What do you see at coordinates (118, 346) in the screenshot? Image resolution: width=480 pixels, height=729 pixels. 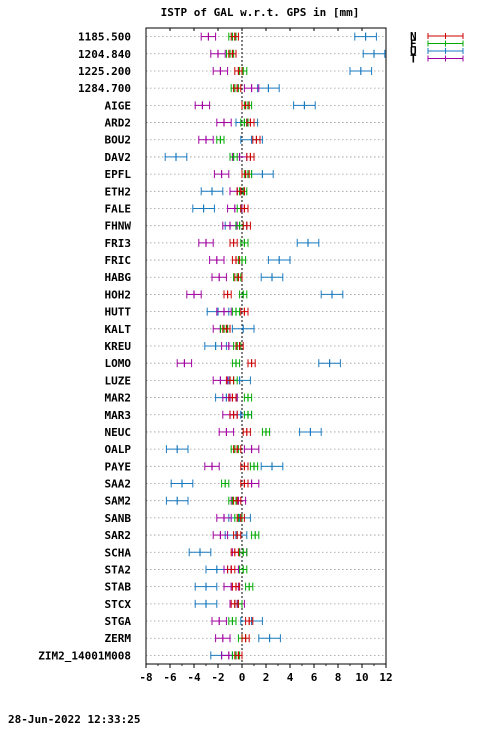 I see `category-label: KREU` at bounding box center [118, 346].